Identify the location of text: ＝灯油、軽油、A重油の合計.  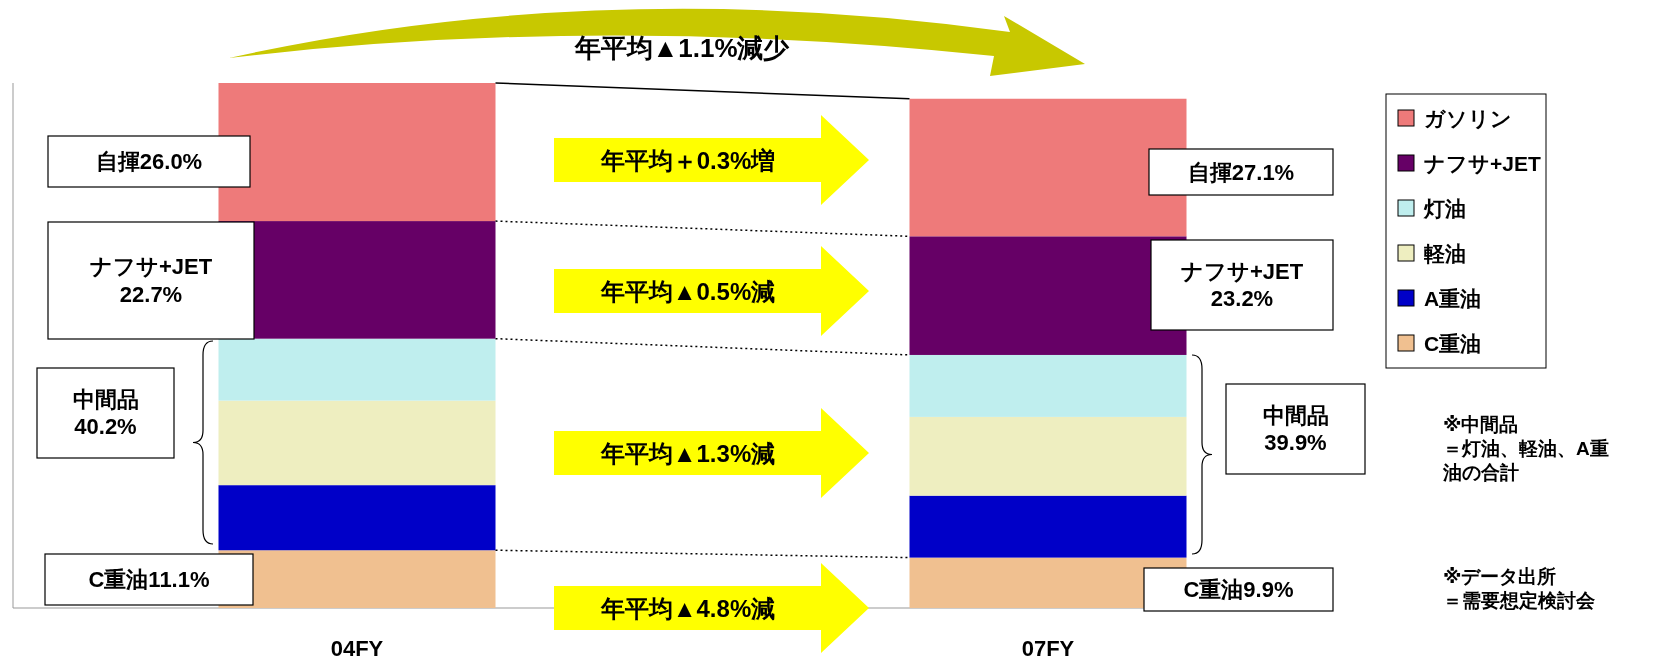
(1525, 460).